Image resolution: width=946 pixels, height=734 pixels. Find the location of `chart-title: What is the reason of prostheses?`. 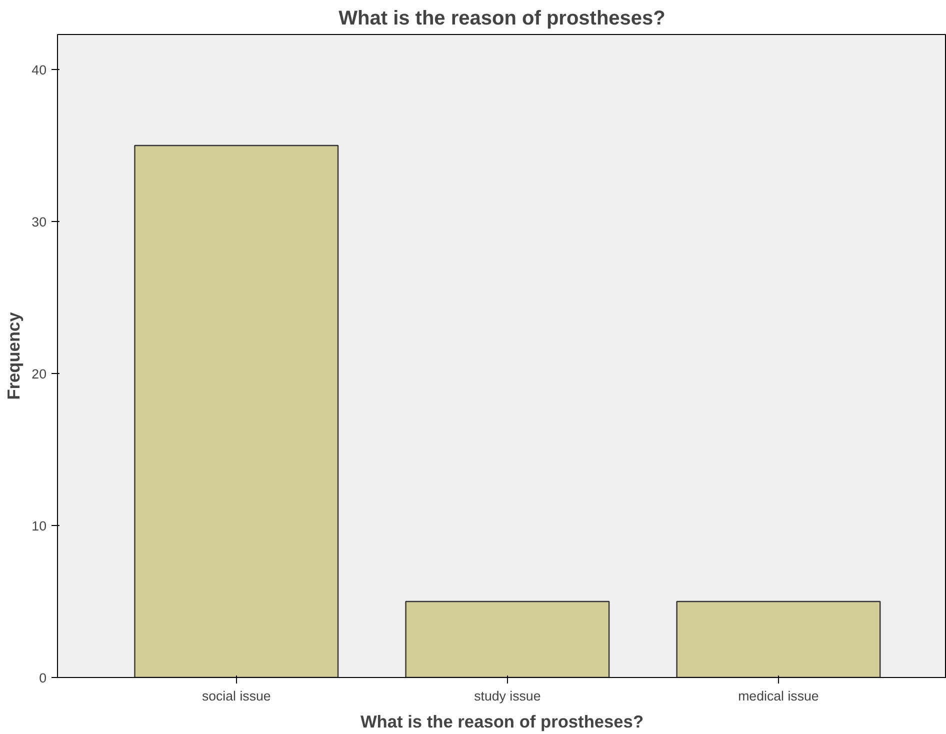

chart-title: What is the reason of prostheses? is located at coordinates (502, 19).